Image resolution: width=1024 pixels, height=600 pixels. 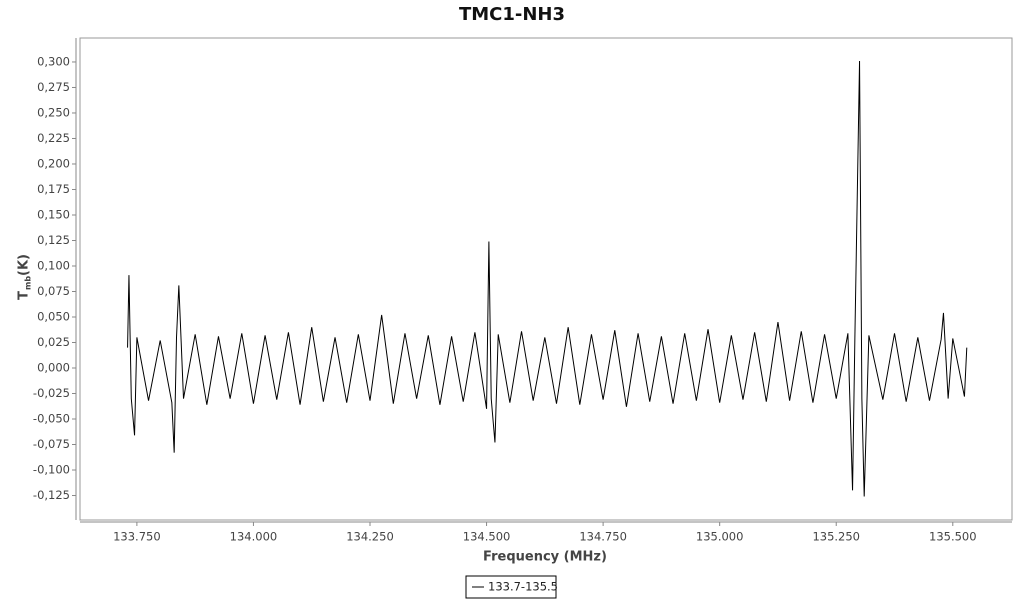 What do you see at coordinates (53, 112) in the screenshot?
I see `y-tick-label: 0,250` at bounding box center [53, 112].